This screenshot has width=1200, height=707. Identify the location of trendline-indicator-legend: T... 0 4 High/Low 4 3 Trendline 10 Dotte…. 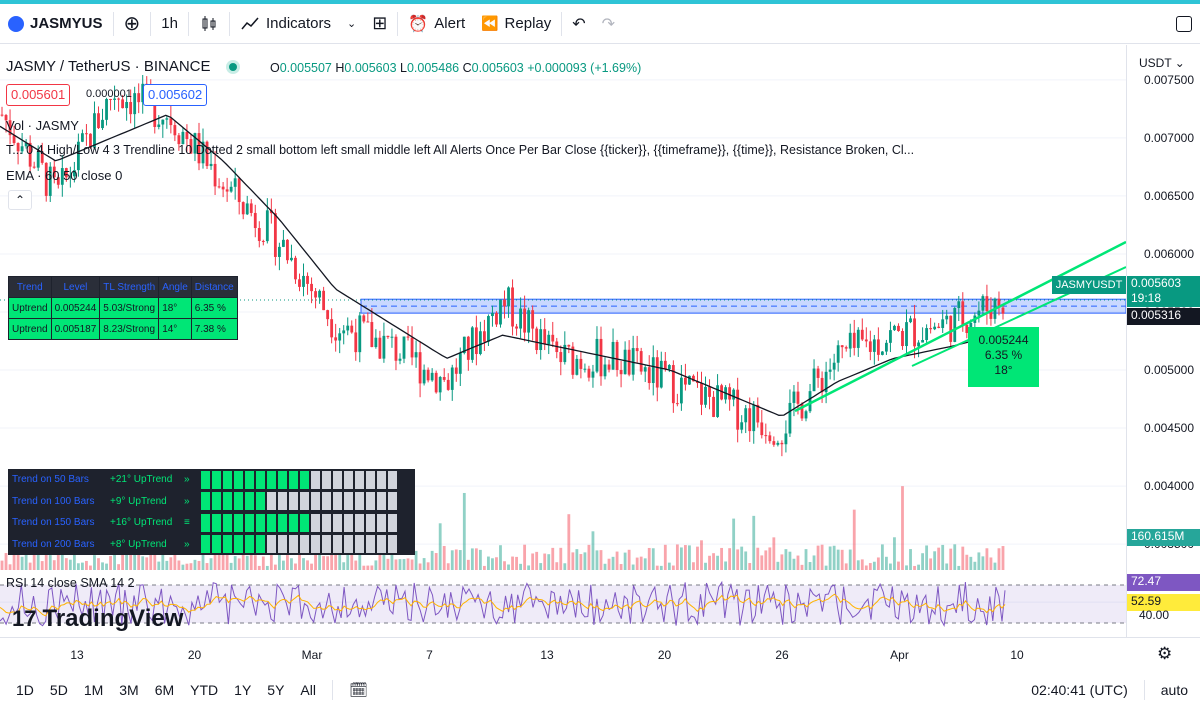
(460, 150).